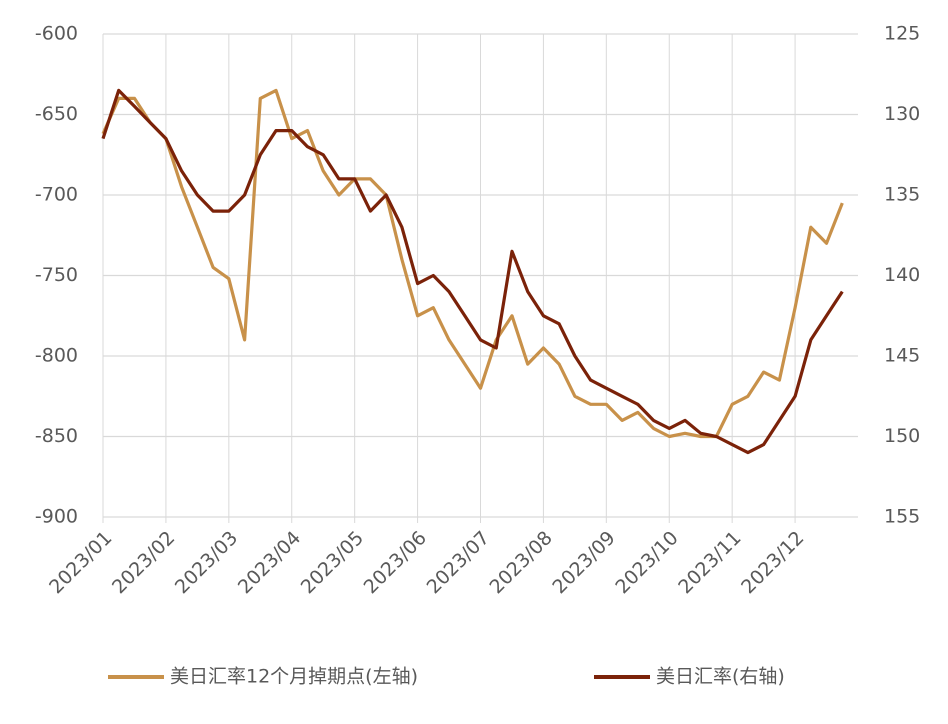 Image resolution: width=948 pixels, height=724 pixels. I want to click on x-tick-label: 2023/01, so click(80, 562).